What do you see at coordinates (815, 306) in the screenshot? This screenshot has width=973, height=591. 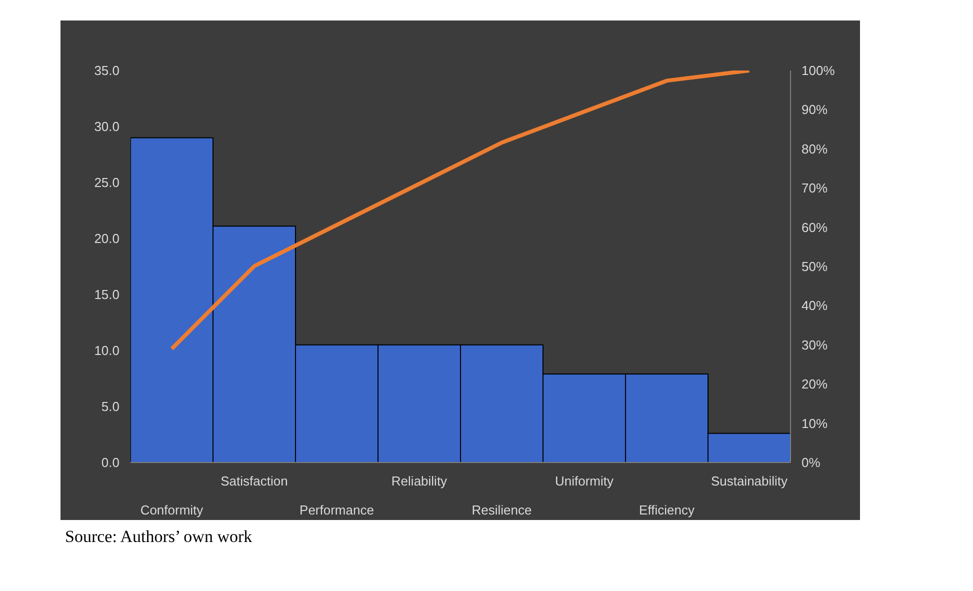 I see `y2-tick-label: 40%` at bounding box center [815, 306].